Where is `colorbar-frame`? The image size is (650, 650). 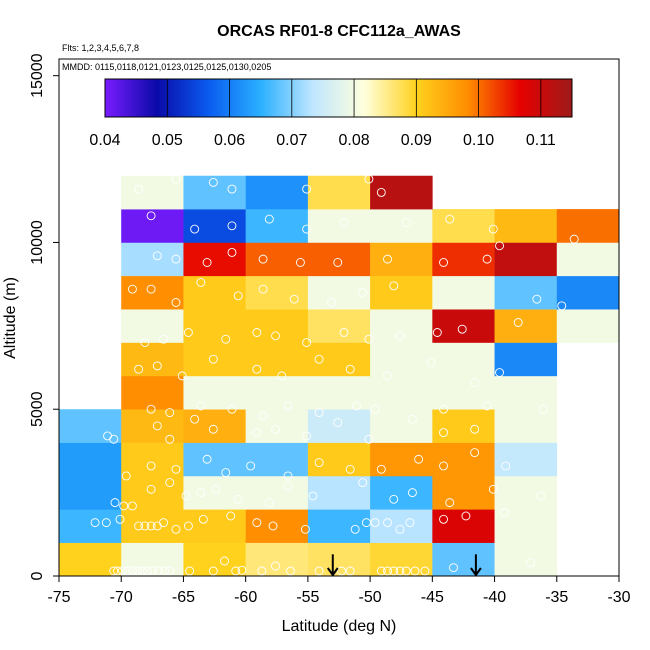 colorbar-frame is located at coordinates (338, 98).